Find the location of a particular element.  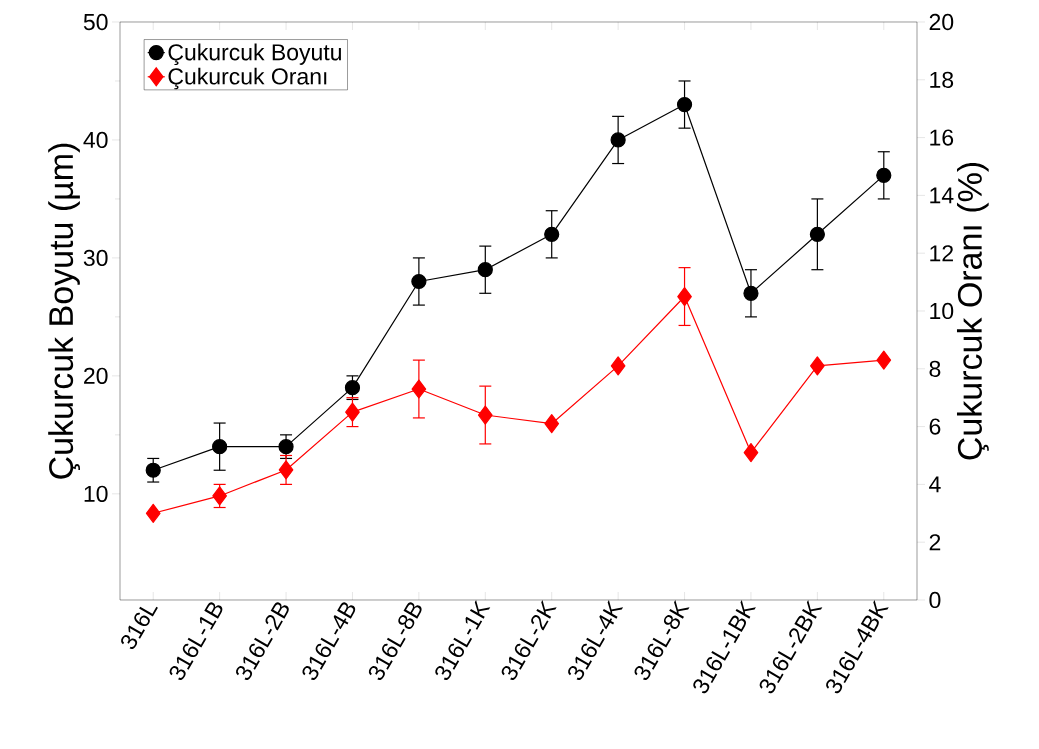

legend-label: Çukurcuk Oranı is located at coordinates (247, 78).